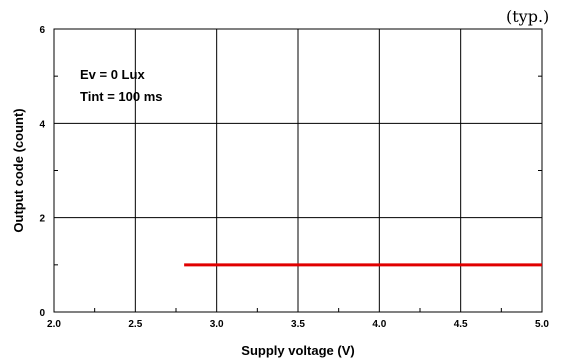  What do you see at coordinates (112, 74) in the screenshot?
I see `annotation-ev: Ev = 0 Lux` at bounding box center [112, 74].